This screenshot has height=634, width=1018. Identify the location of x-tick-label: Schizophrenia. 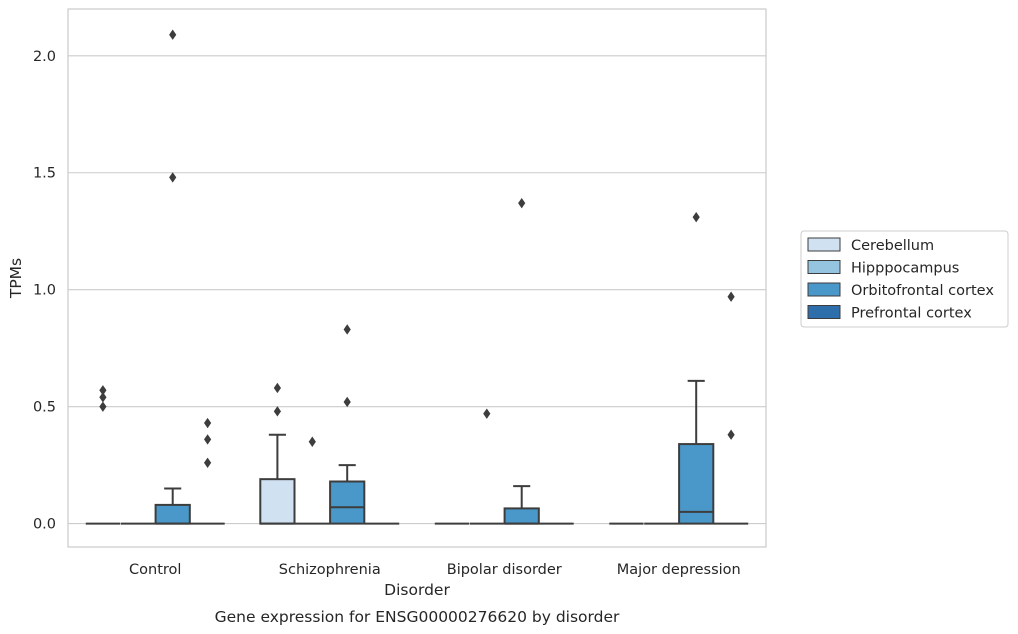
(330, 570).